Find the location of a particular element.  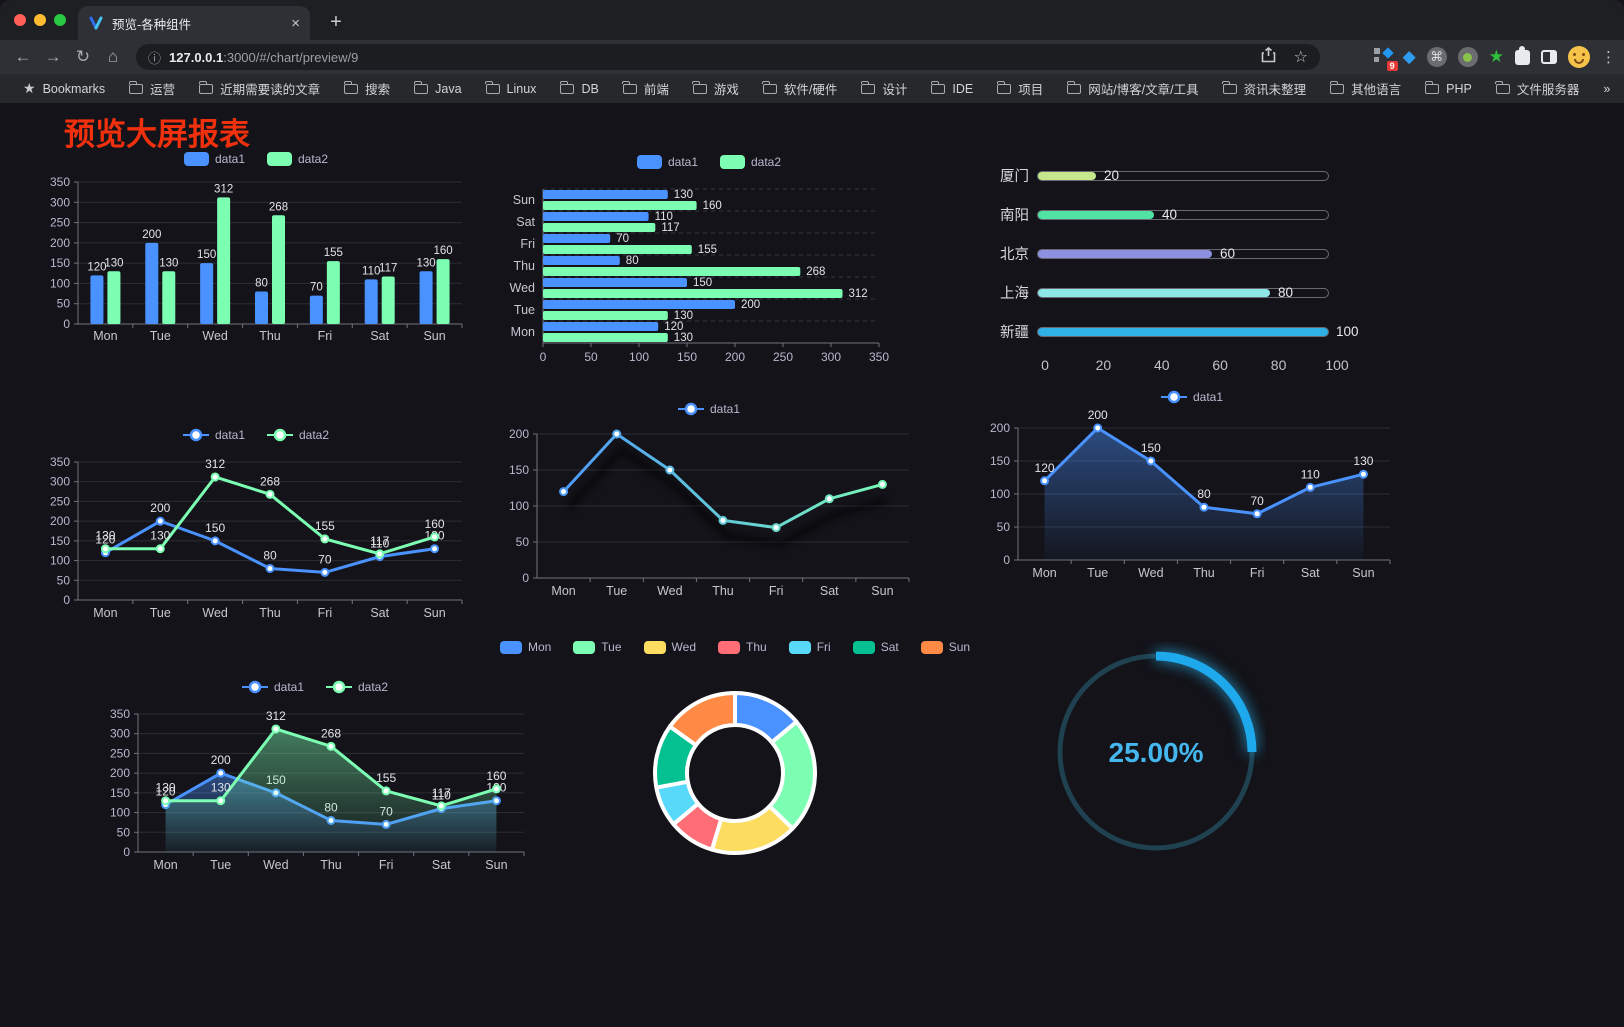

legend-item: Mon is located at coordinates (525, 647).